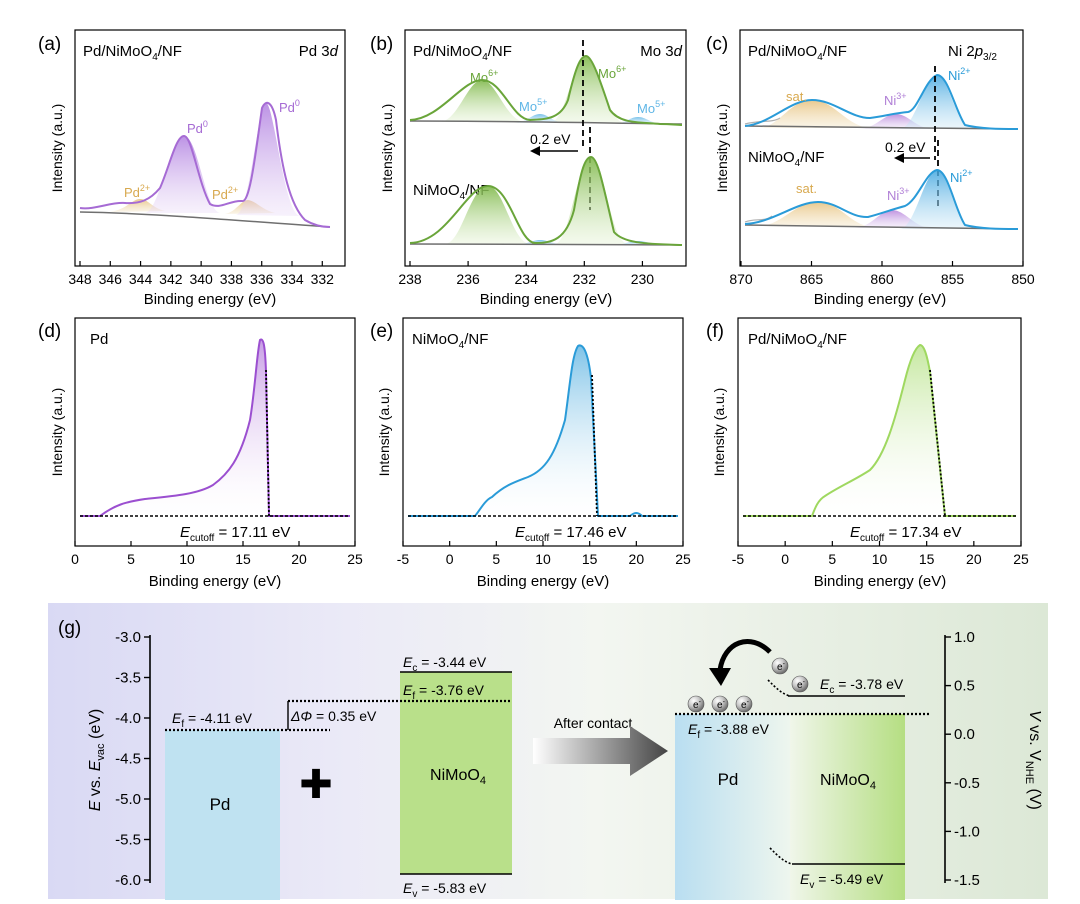 The width and height of the screenshot is (1080, 904). Describe the element at coordinates (526, 274) in the screenshot. I see `x-axis-b: 238 236 234 232 230` at that location.